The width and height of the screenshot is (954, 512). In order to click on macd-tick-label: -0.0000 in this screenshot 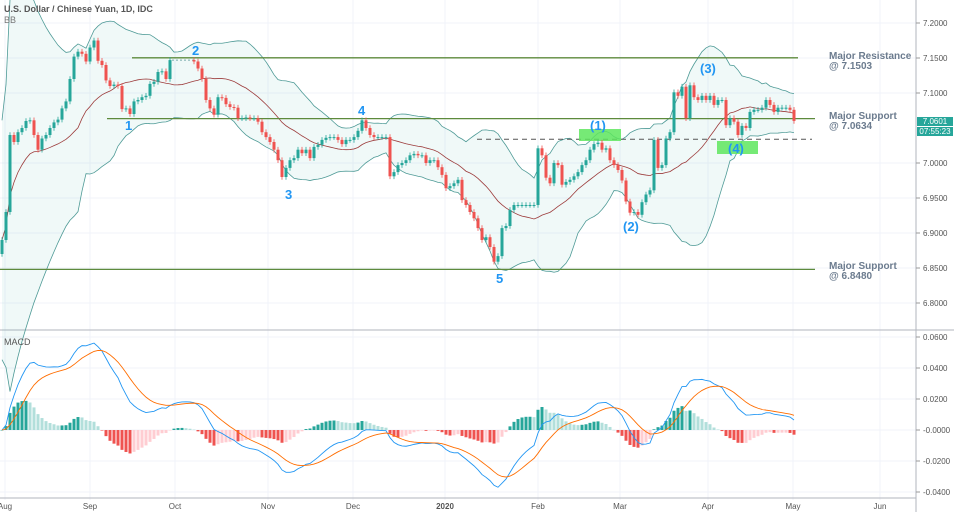, I will do `click(937, 430)`.